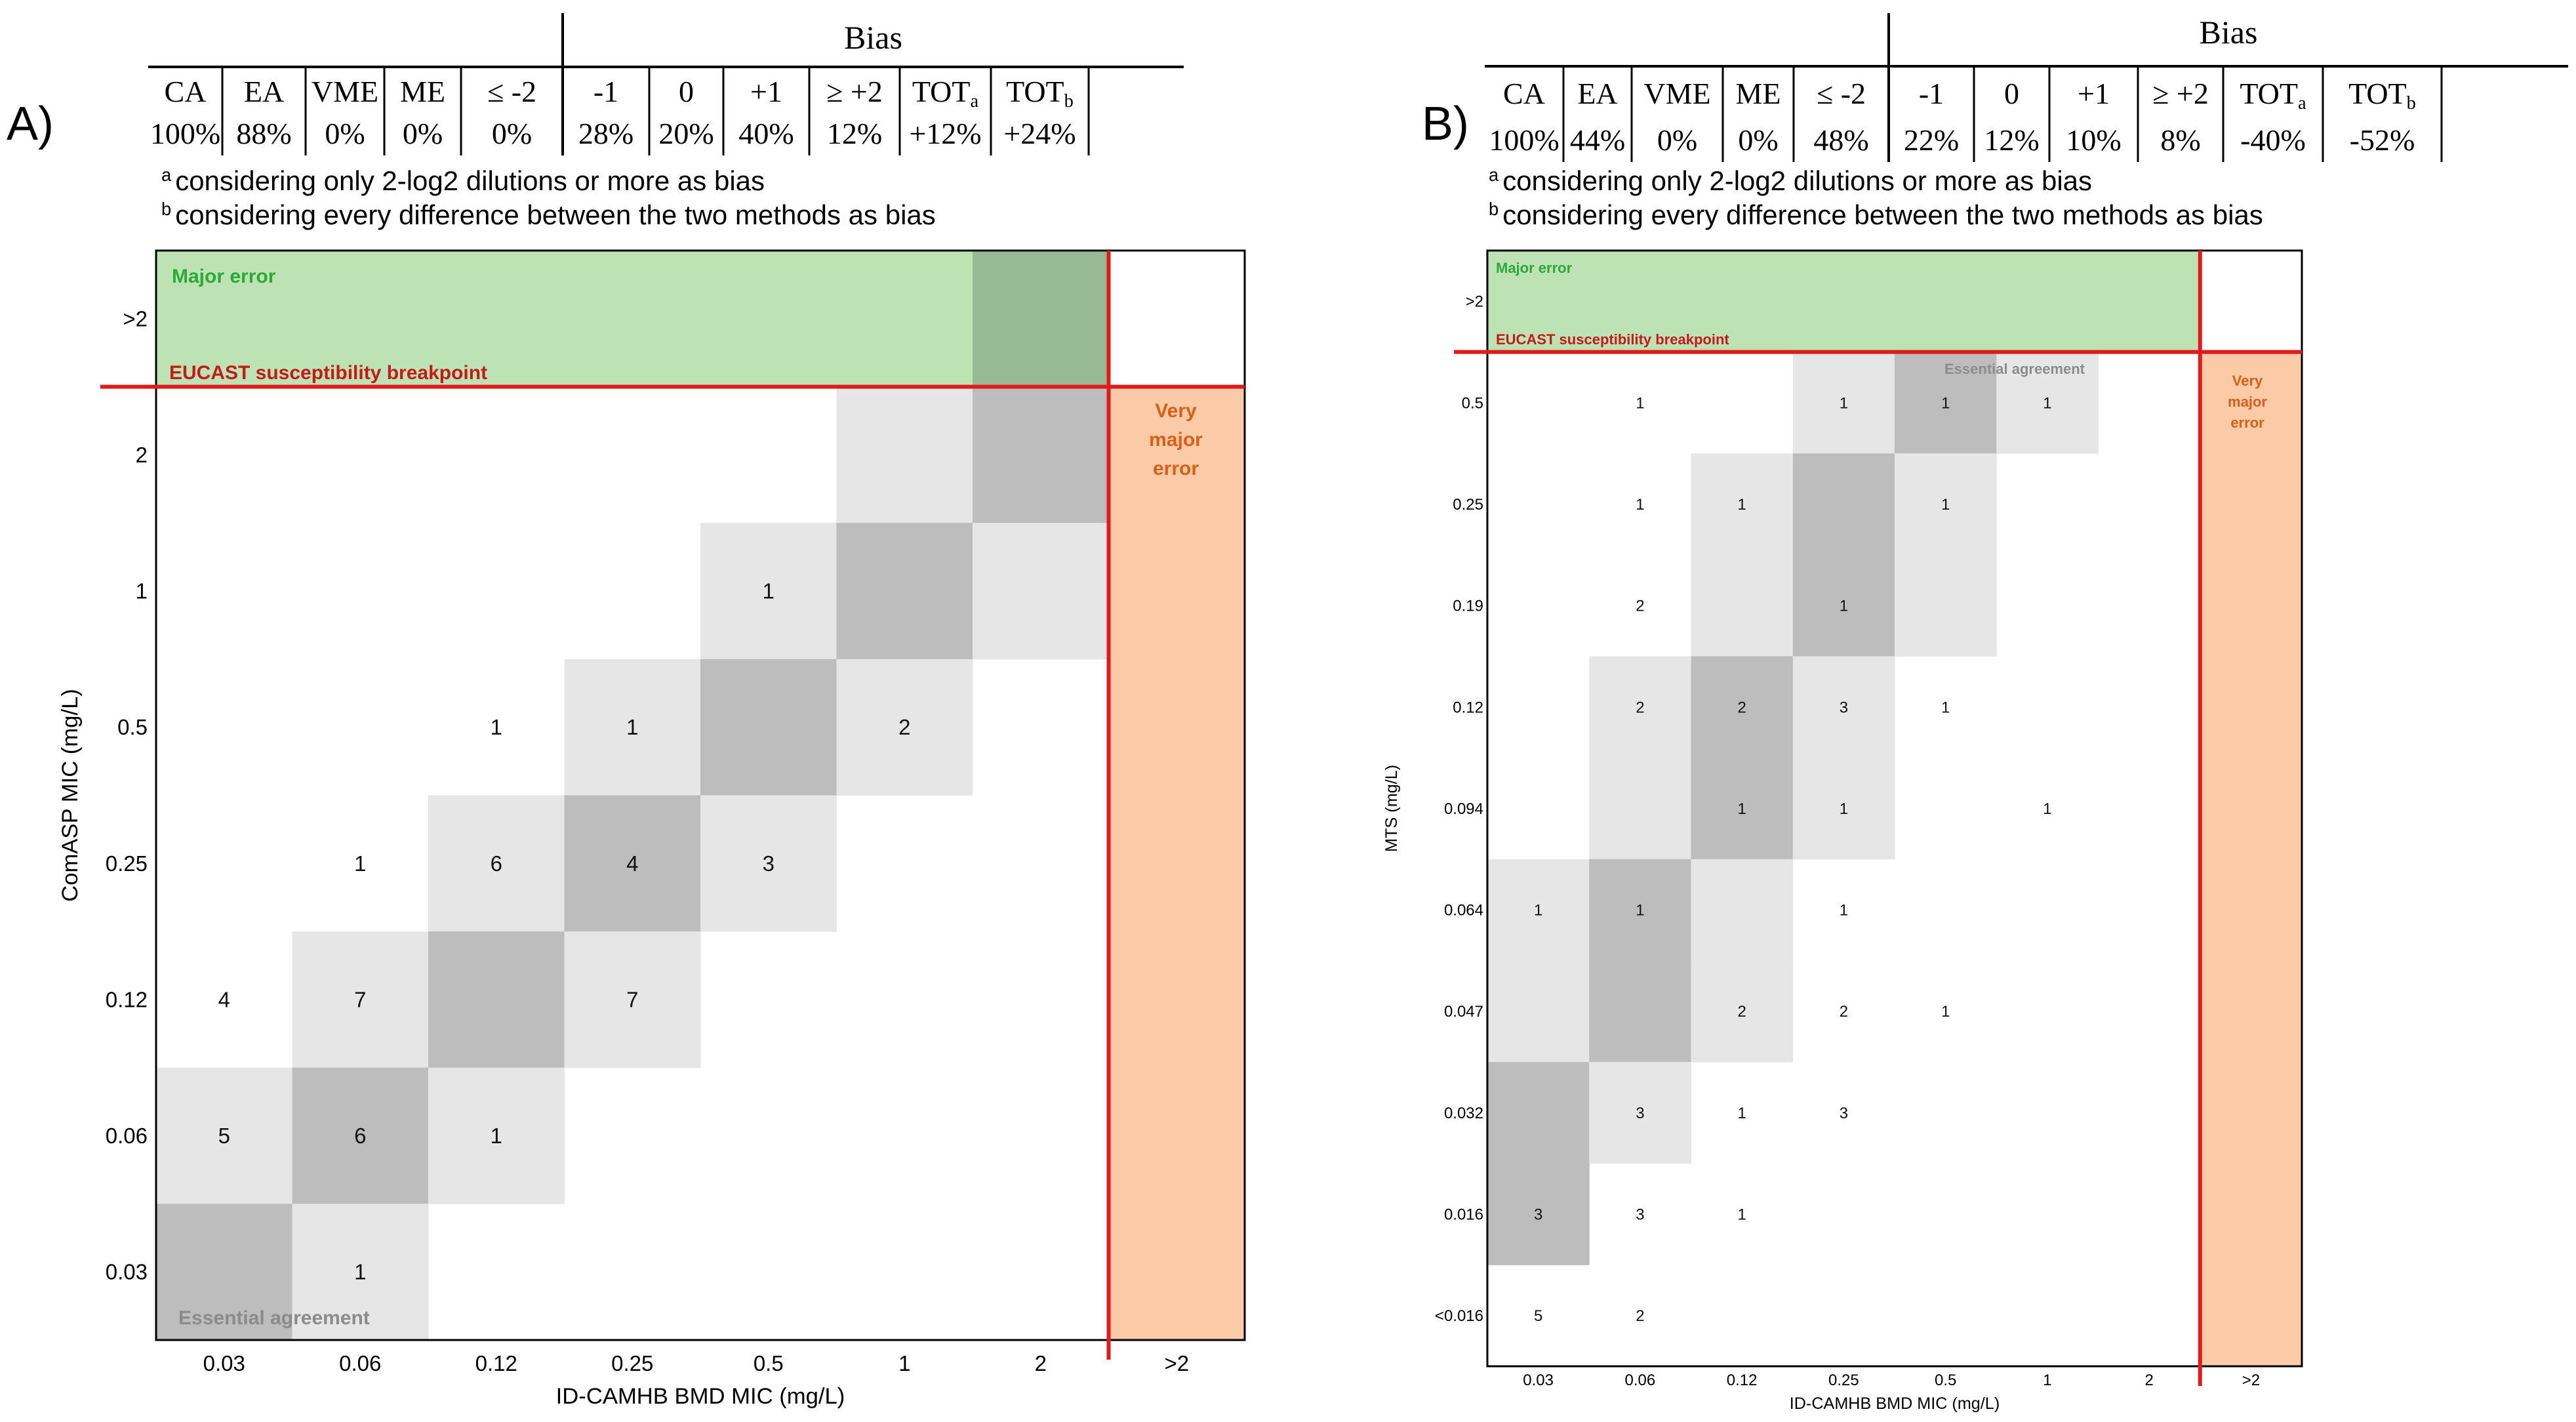  I want to click on panel-b-header-10: TOTb, so click(2382, 95).